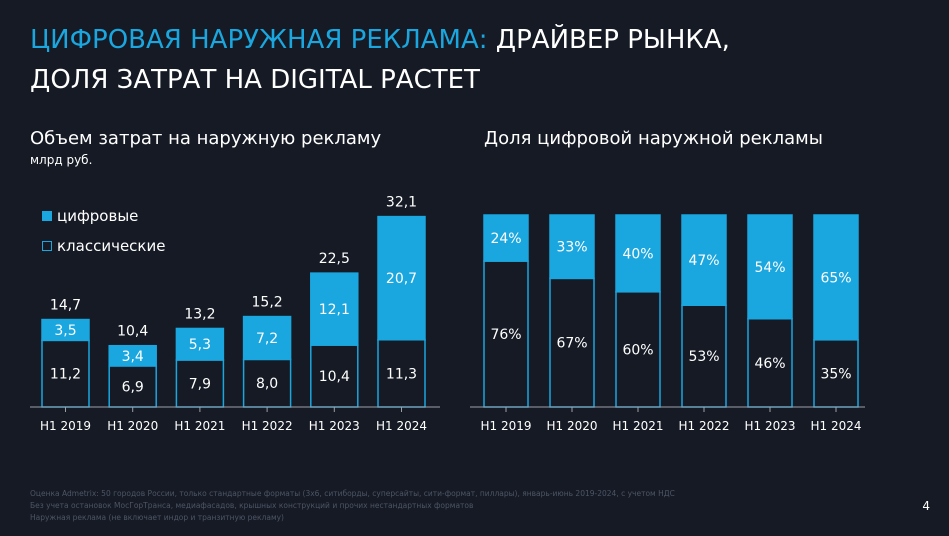 The image size is (949, 536). What do you see at coordinates (334, 426) in the screenshot?
I see `x-label-left-4: H1 2023` at bounding box center [334, 426].